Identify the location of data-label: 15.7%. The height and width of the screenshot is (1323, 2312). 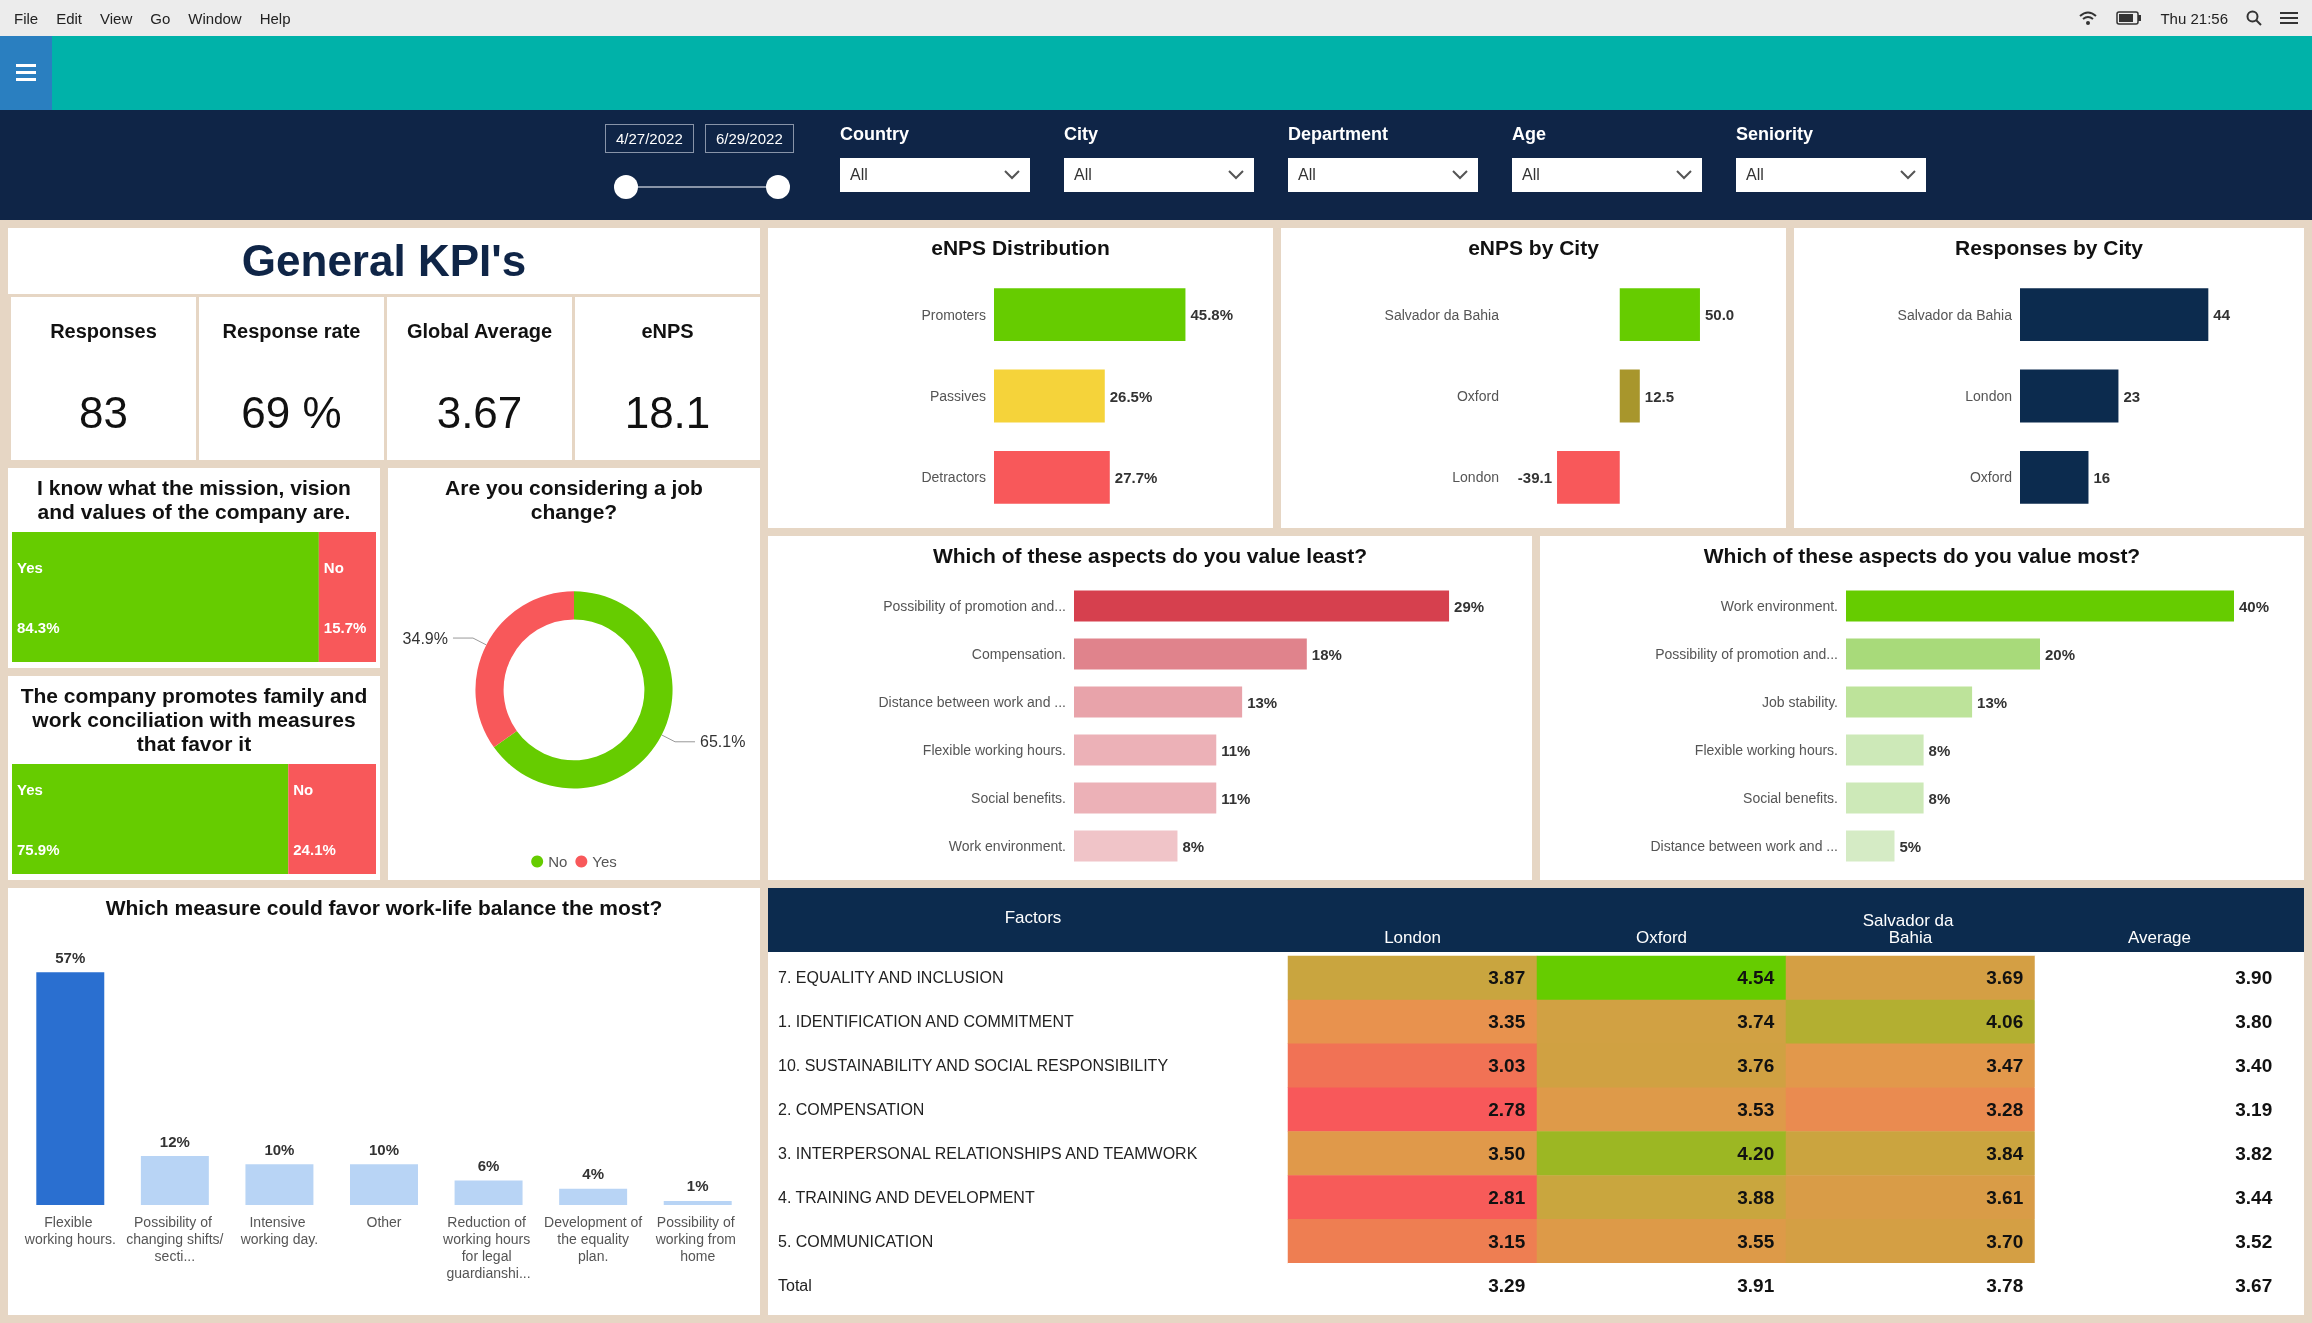
(345, 627).